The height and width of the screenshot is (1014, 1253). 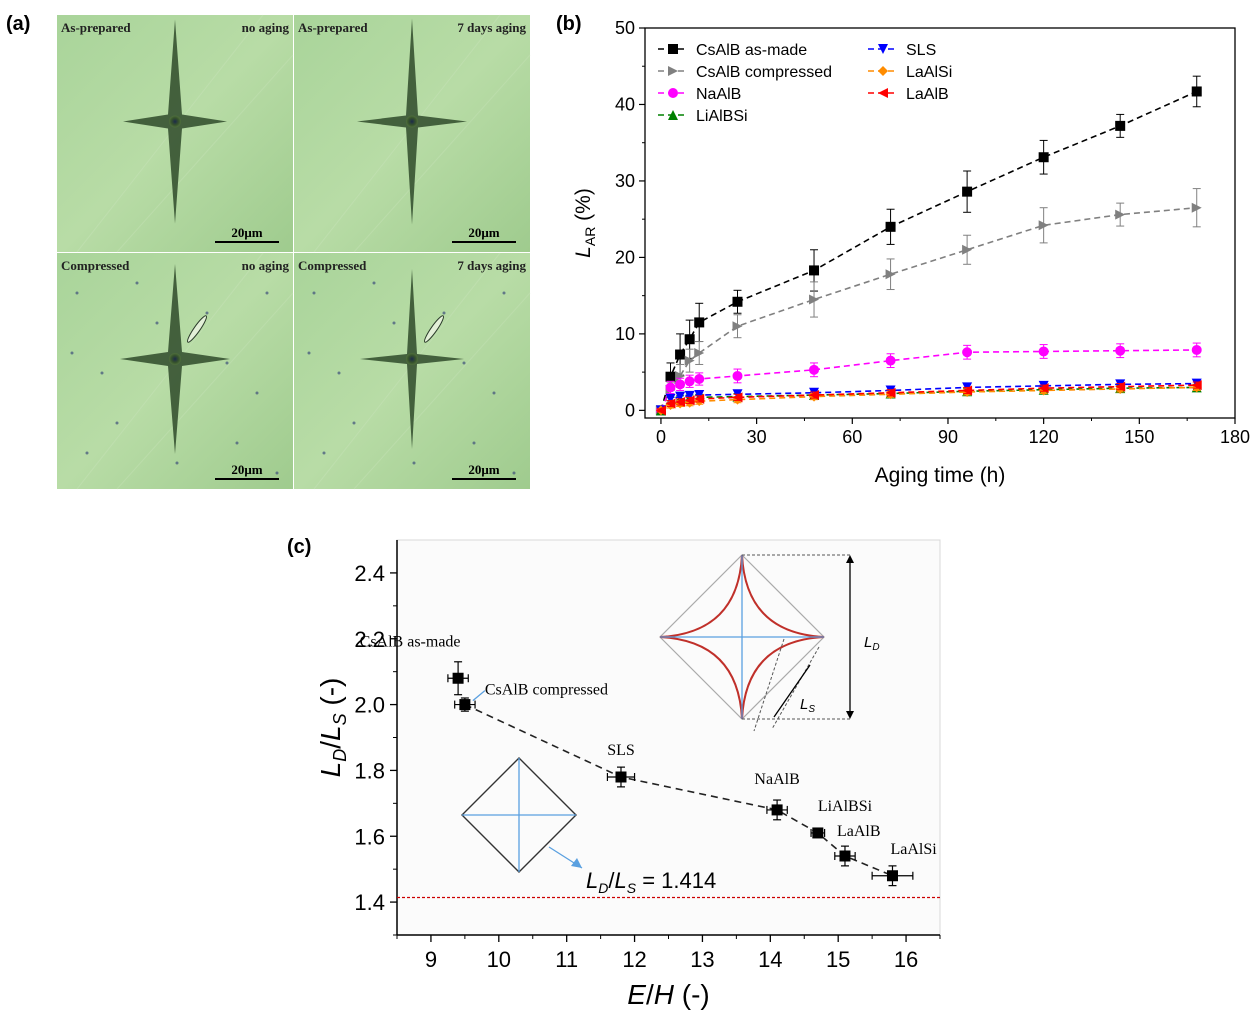 I want to click on series-laalb, so click(x=928, y=398).